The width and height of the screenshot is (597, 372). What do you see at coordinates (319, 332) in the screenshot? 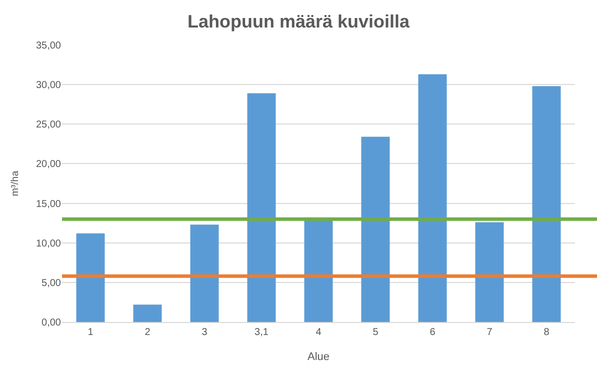
I see `x-tick-label: 4` at bounding box center [319, 332].